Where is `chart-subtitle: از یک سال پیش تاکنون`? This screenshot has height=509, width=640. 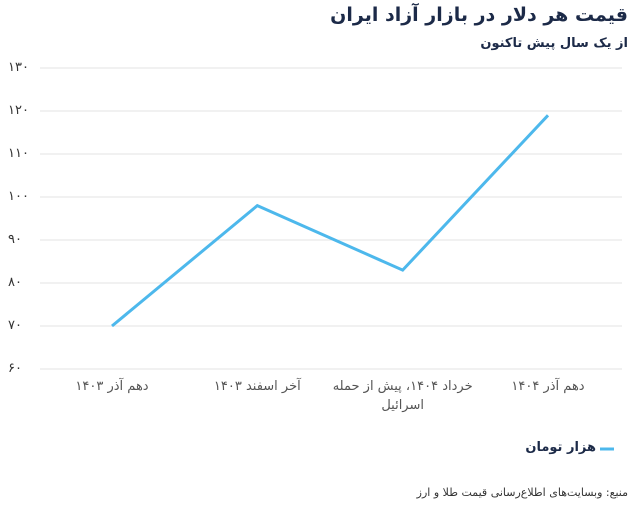 chart-subtitle: از یک سال پیش تاکنون is located at coordinates (554, 43).